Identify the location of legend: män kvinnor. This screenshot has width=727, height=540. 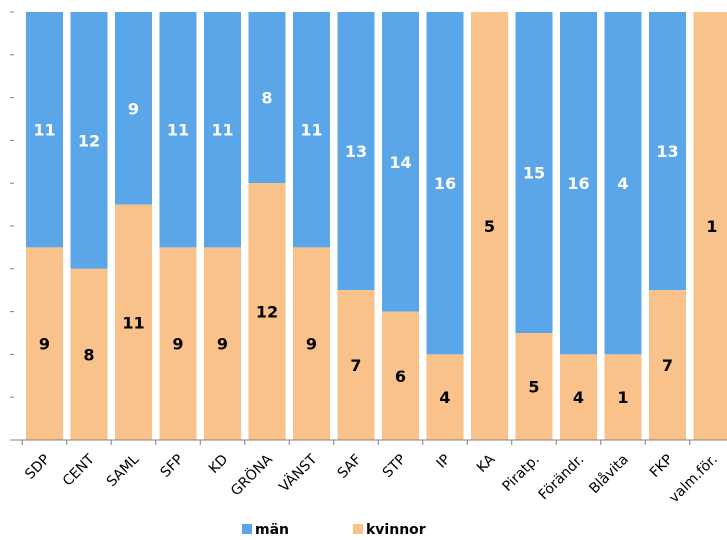
(334, 530).